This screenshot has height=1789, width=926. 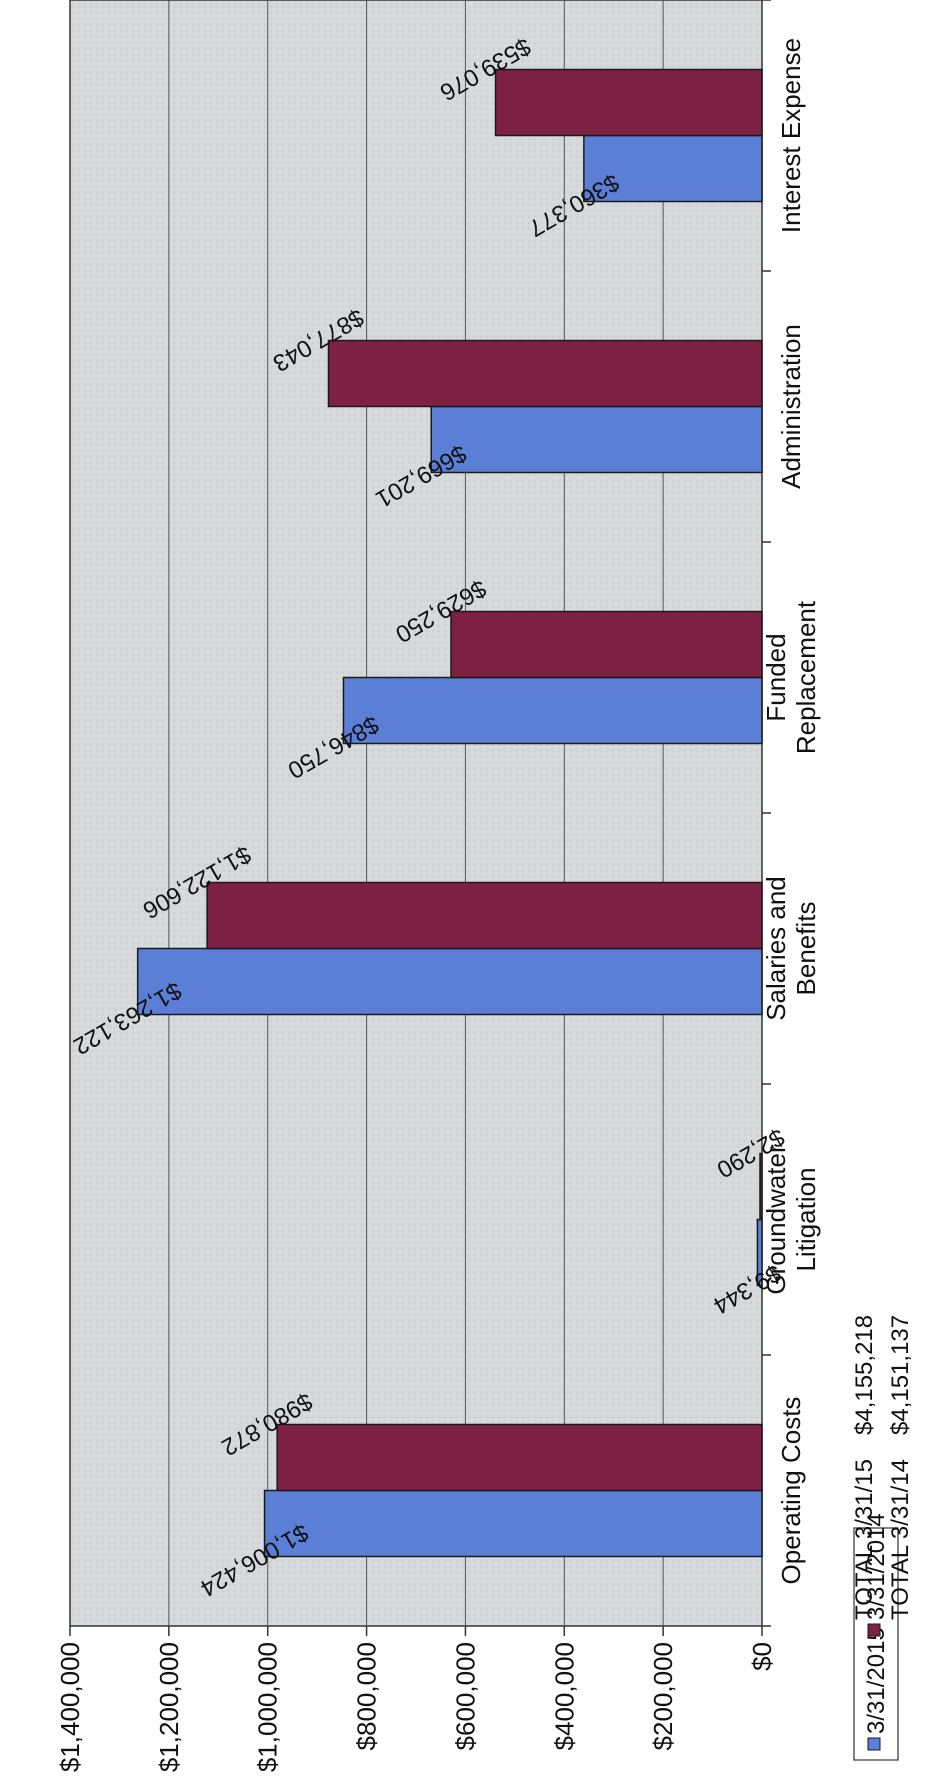 What do you see at coordinates (876, 1566) in the screenshot?
I see `legend-label: 3/31/2014` at bounding box center [876, 1566].